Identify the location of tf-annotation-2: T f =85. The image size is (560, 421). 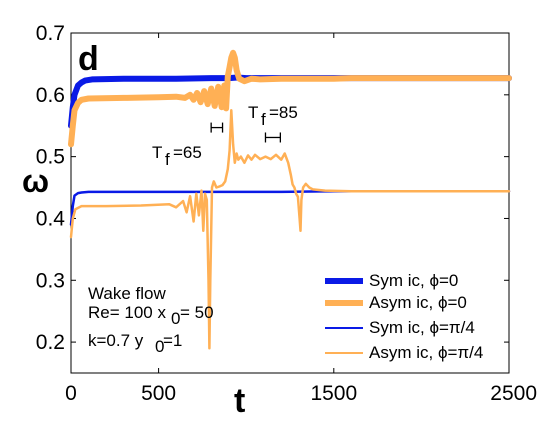
(273, 116).